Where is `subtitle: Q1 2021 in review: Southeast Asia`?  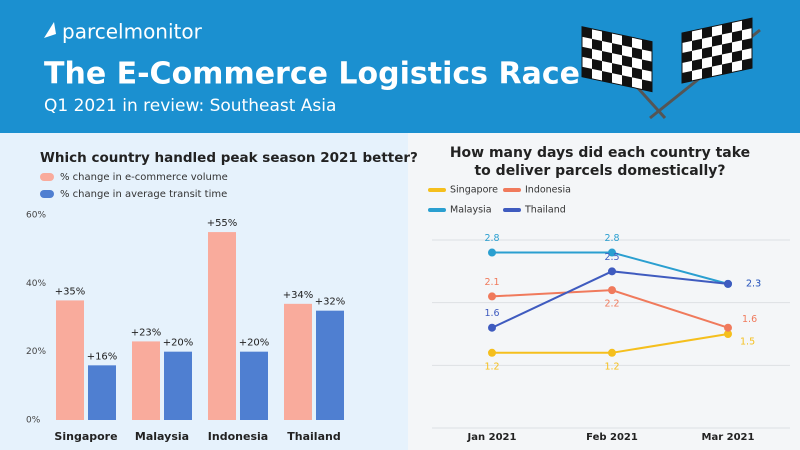 subtitle: Q1 2021 in review: Southeast Asia is located at coordinates (190, 106).